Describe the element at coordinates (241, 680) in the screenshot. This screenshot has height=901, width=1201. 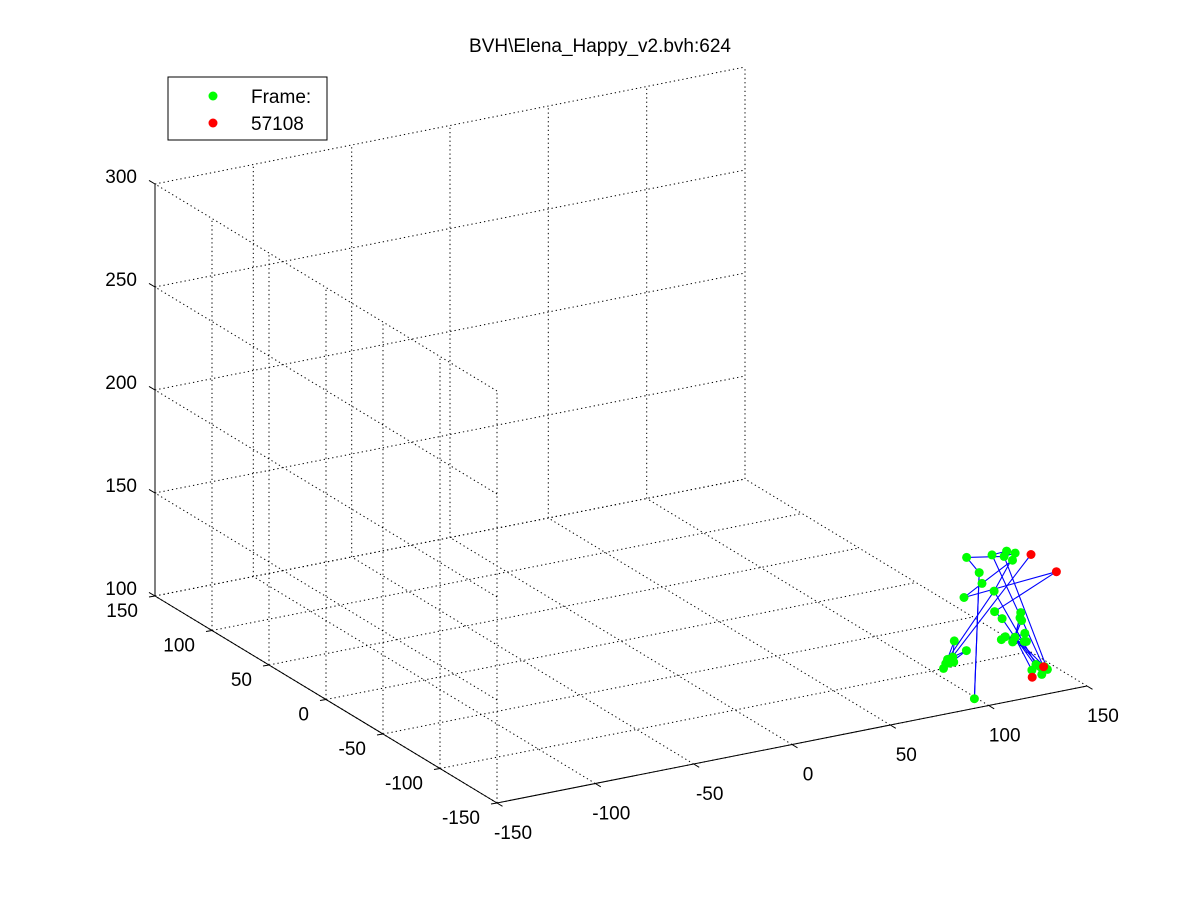
I see `y-tick-label: 50` at that location.